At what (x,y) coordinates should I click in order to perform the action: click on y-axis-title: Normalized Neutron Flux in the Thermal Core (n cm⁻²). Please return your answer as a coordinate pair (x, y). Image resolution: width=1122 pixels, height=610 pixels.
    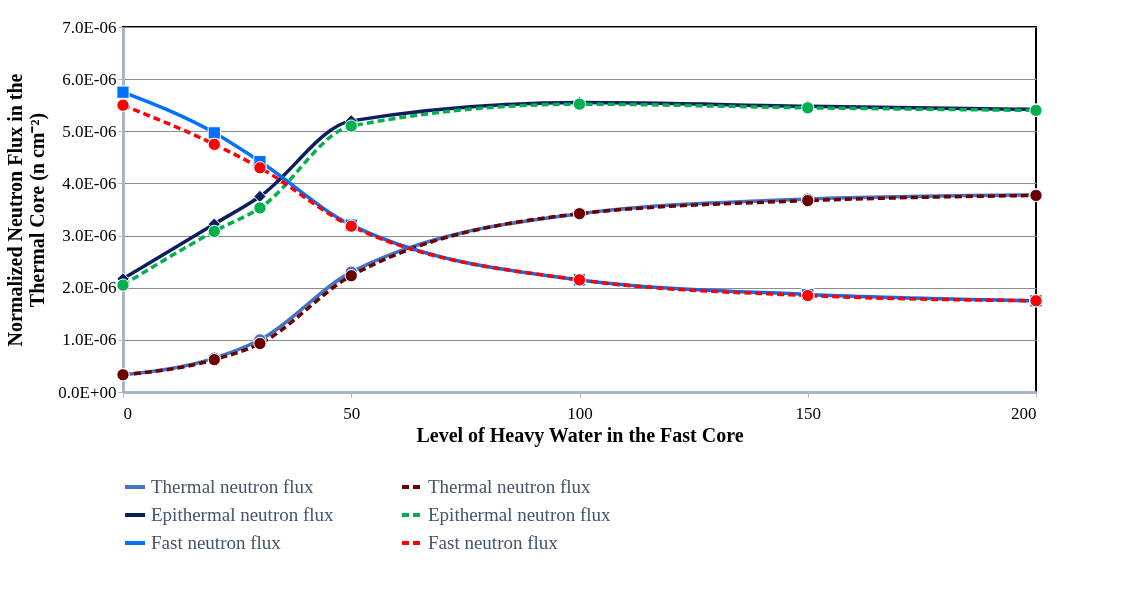
    Looking at the image, I should click on (27, 210).